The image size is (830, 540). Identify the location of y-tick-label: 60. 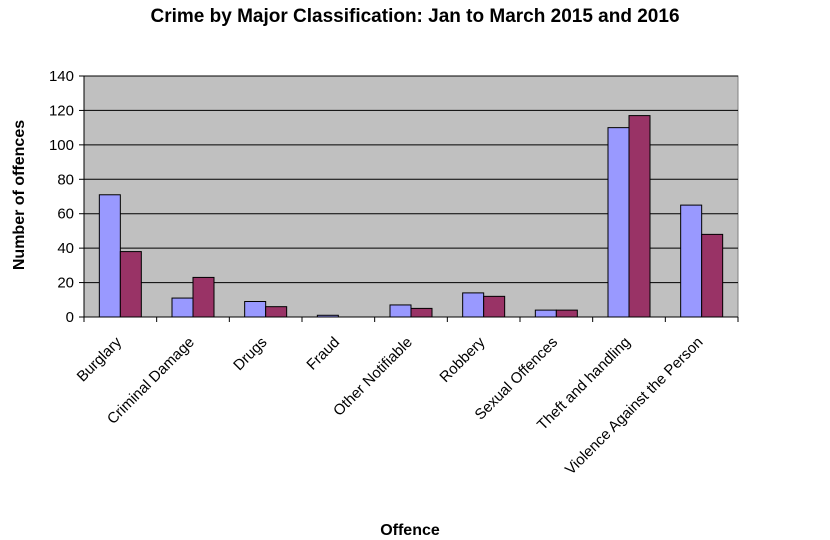
(65, 214).